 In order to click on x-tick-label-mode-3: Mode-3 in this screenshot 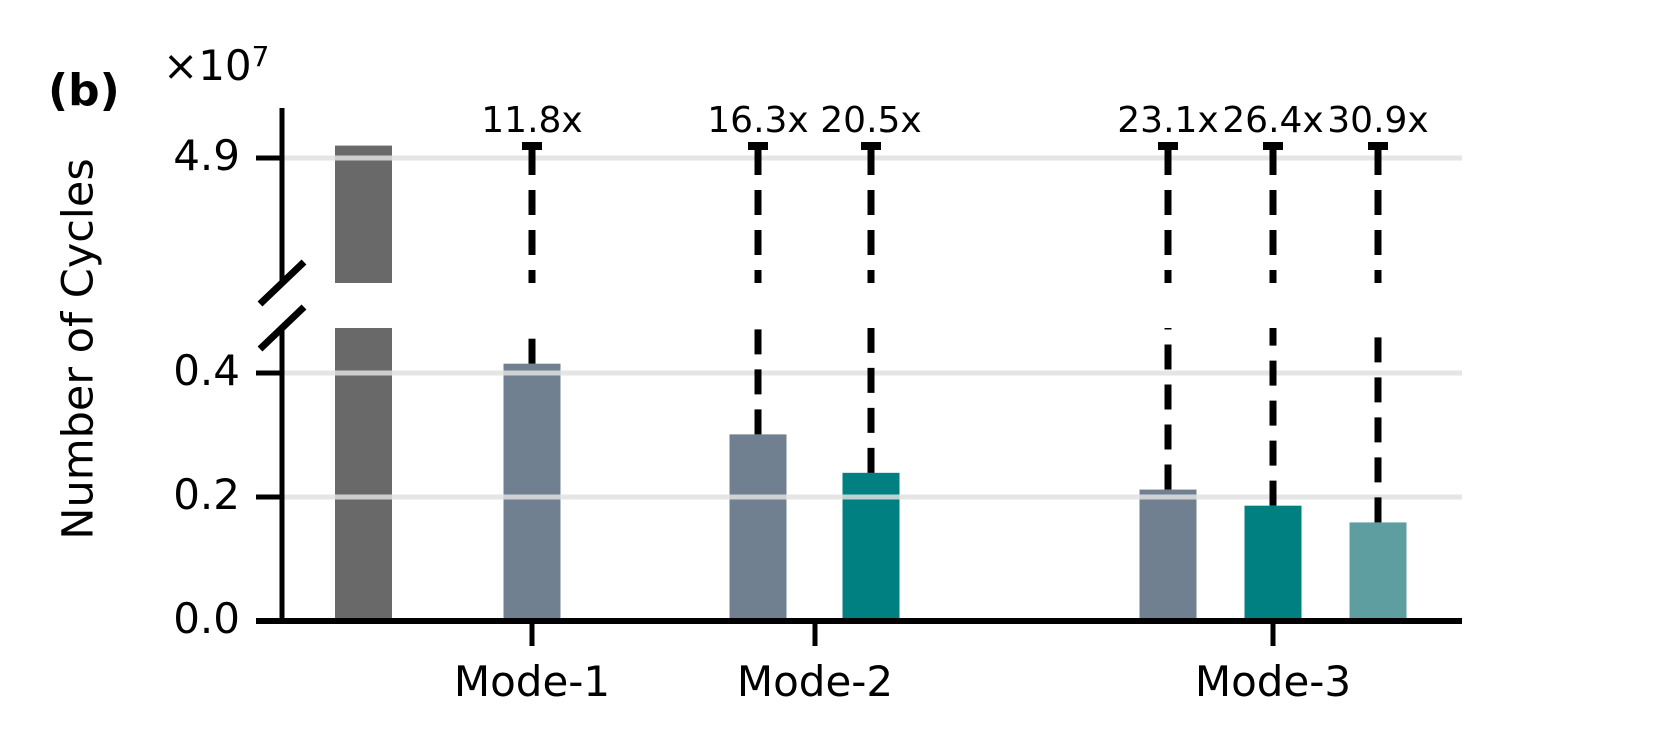, I will do `click(1273, 681)`.